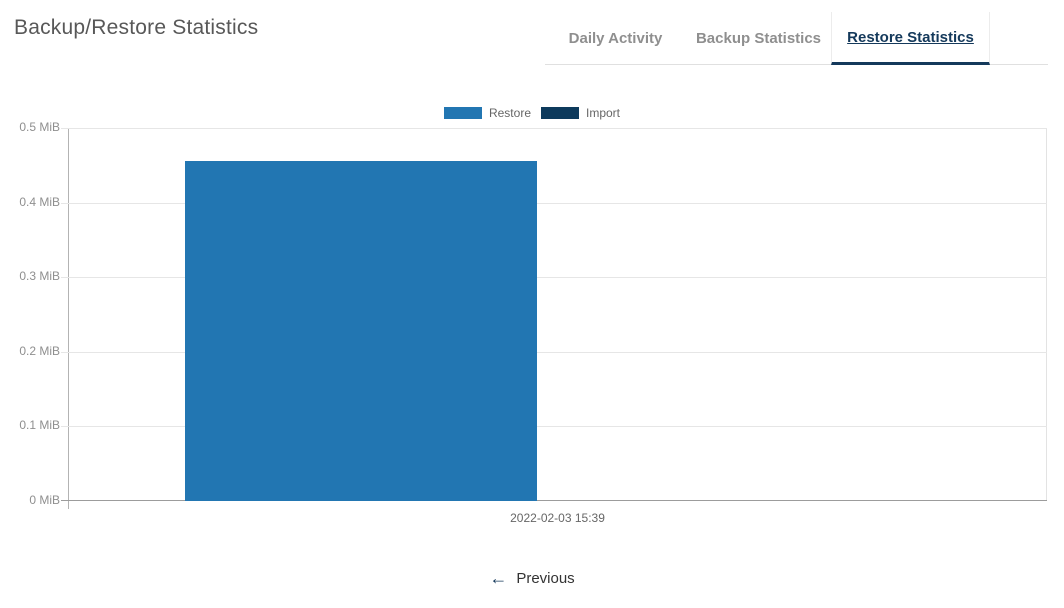  What do you see at coordinates (44, 500) in the screenshot?
I see `y-tick-label: 0 MiB` at bounding box center [44, 500].